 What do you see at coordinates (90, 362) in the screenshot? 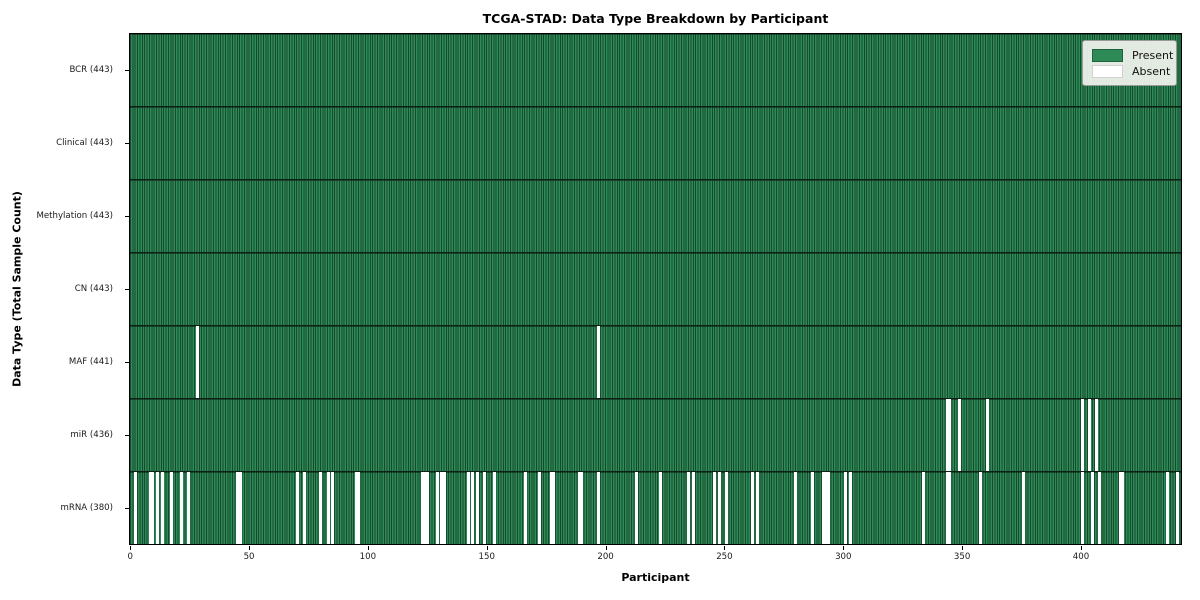
I see `y-tick-label-MAF: MAF (441)` at bounding box center [90, 362].